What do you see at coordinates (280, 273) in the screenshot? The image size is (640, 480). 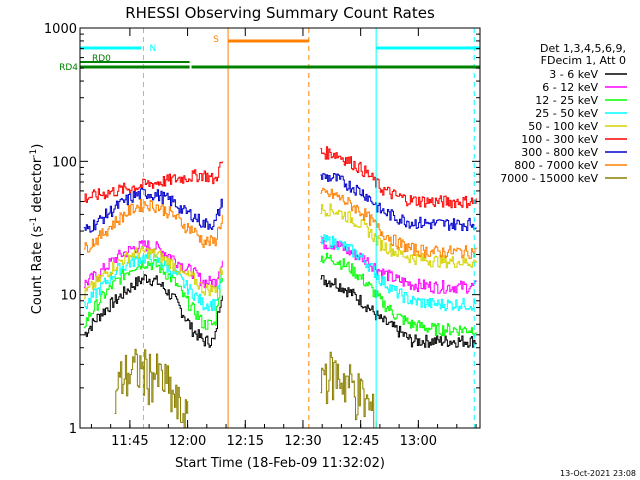 I see `series-4-line` at bounding box center [280, 273].